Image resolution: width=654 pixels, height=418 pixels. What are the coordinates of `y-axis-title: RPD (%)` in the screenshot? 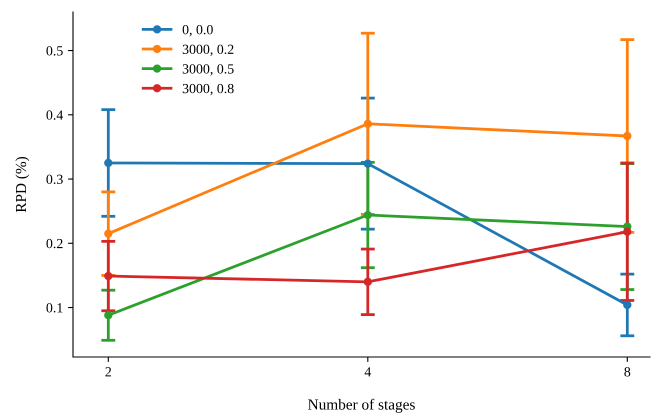 It's located at (22, 184).